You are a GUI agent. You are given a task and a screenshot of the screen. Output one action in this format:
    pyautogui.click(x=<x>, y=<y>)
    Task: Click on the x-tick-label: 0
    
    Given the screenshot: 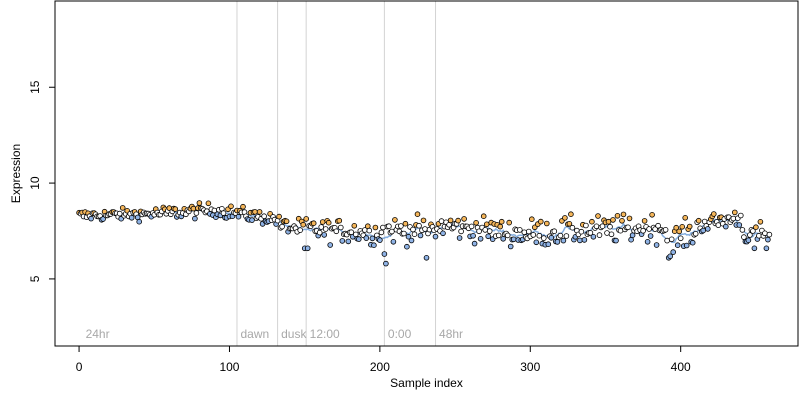 What is the action you would take?
    pyautogui.click(x=79, y=367)
    